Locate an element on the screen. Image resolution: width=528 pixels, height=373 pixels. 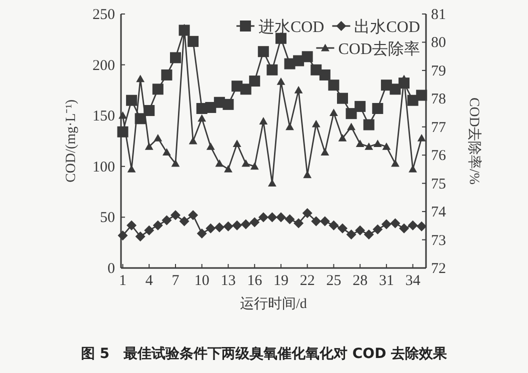
y-tick-label: 0 is located at coordinates (111, 269).